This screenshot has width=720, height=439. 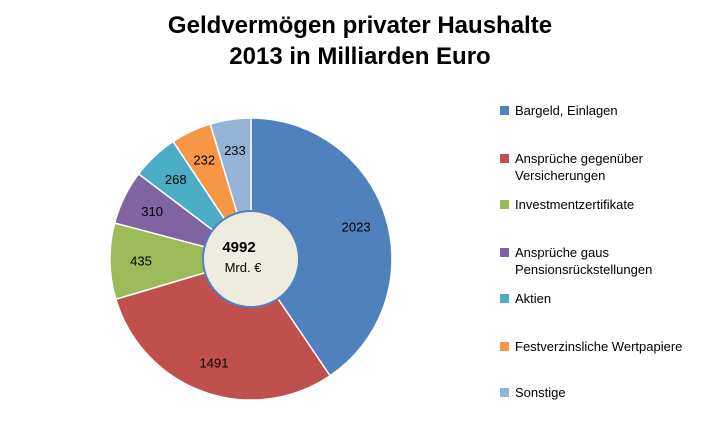 What do you see at coordinates (152, 211) in the screenshot?
I see `pie-data-label-3: 310` at bounding box center [152, 211].